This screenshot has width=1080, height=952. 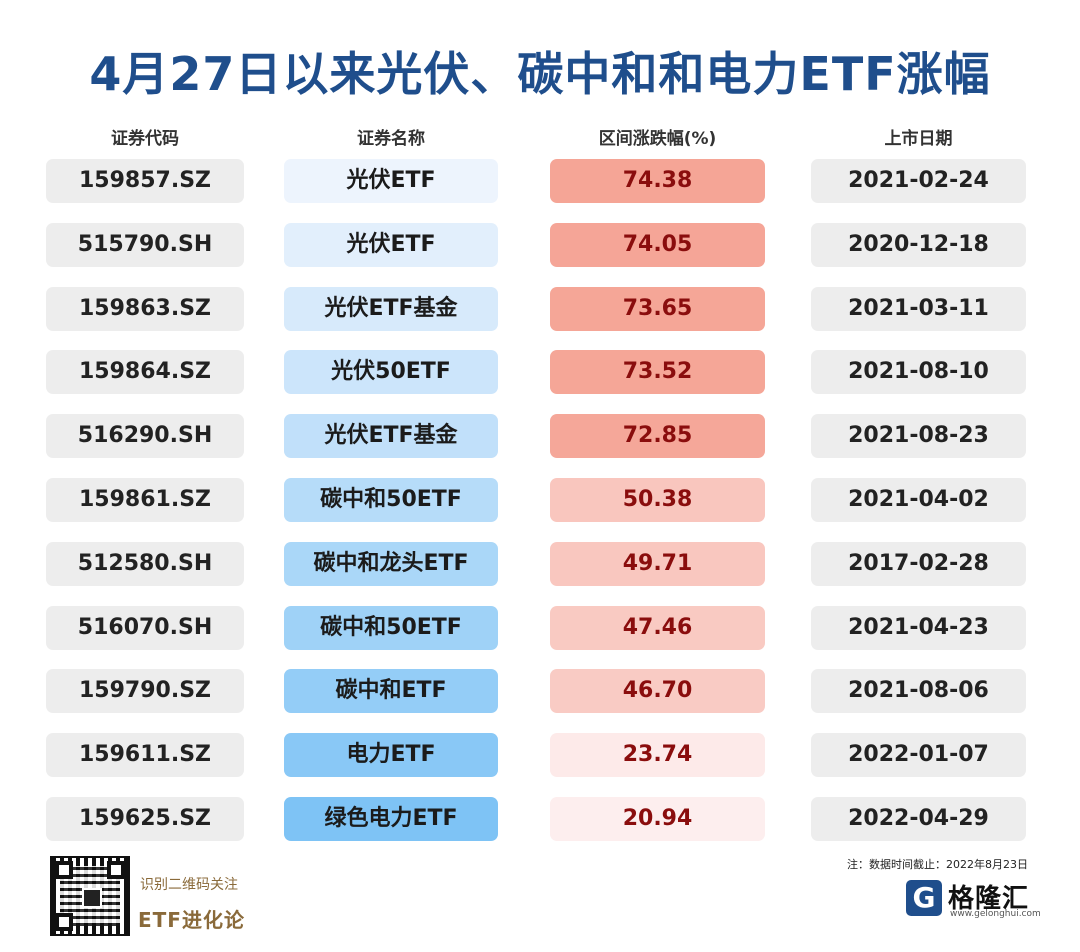 What do you see at coordinates (918, 372) in the screenshot?
I see `listing-date-cell: 2021-08-10` at bounding box center [918, 372].